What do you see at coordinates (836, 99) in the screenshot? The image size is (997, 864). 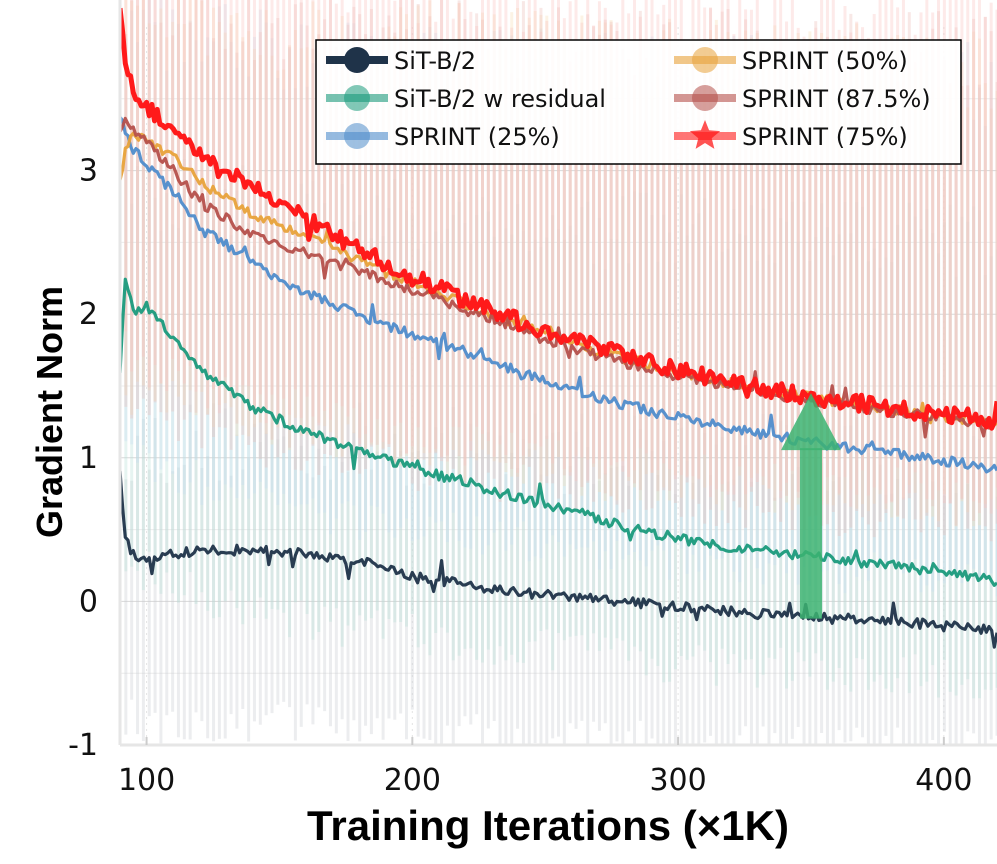 I see `legend-label: SPRINT (87.5%)` at bounding box center [836, 99].